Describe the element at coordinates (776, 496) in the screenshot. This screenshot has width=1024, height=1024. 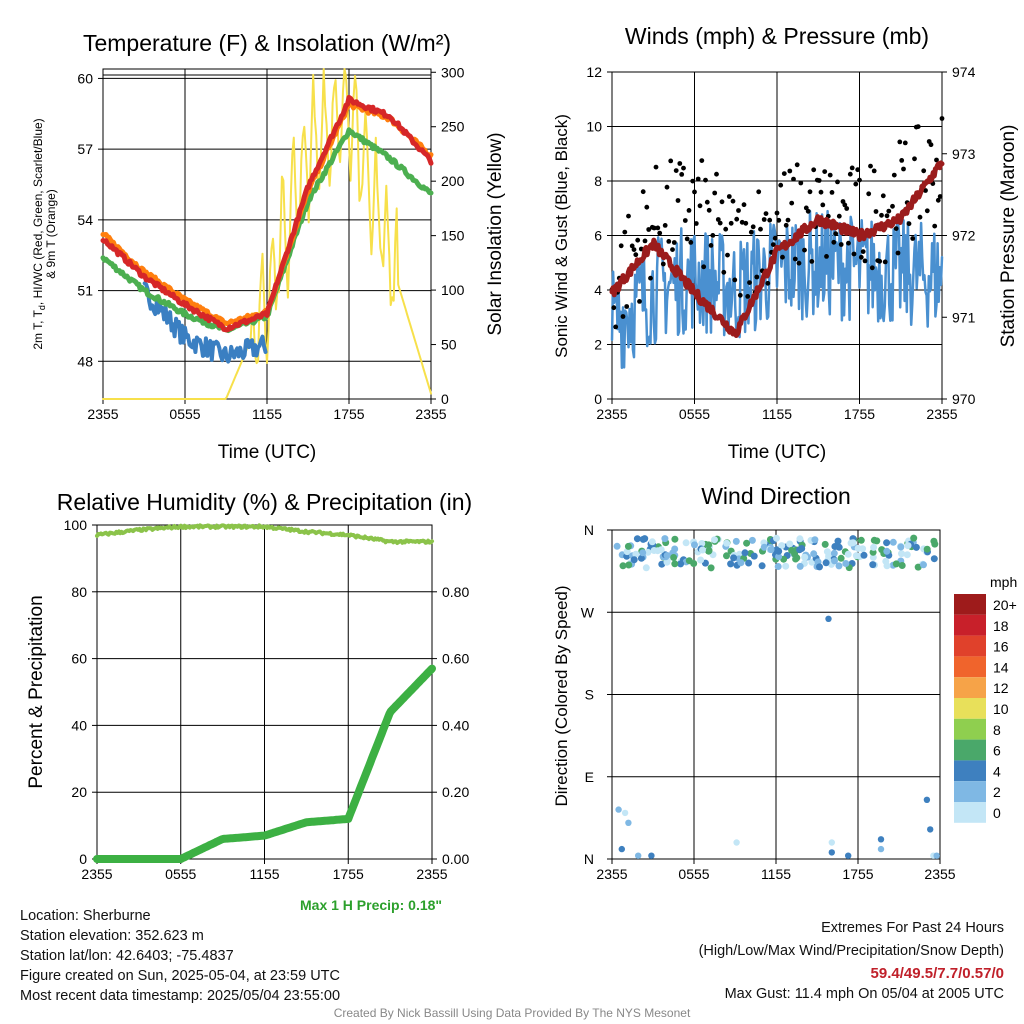
I see `chart-title: Wind Direction` at that location.